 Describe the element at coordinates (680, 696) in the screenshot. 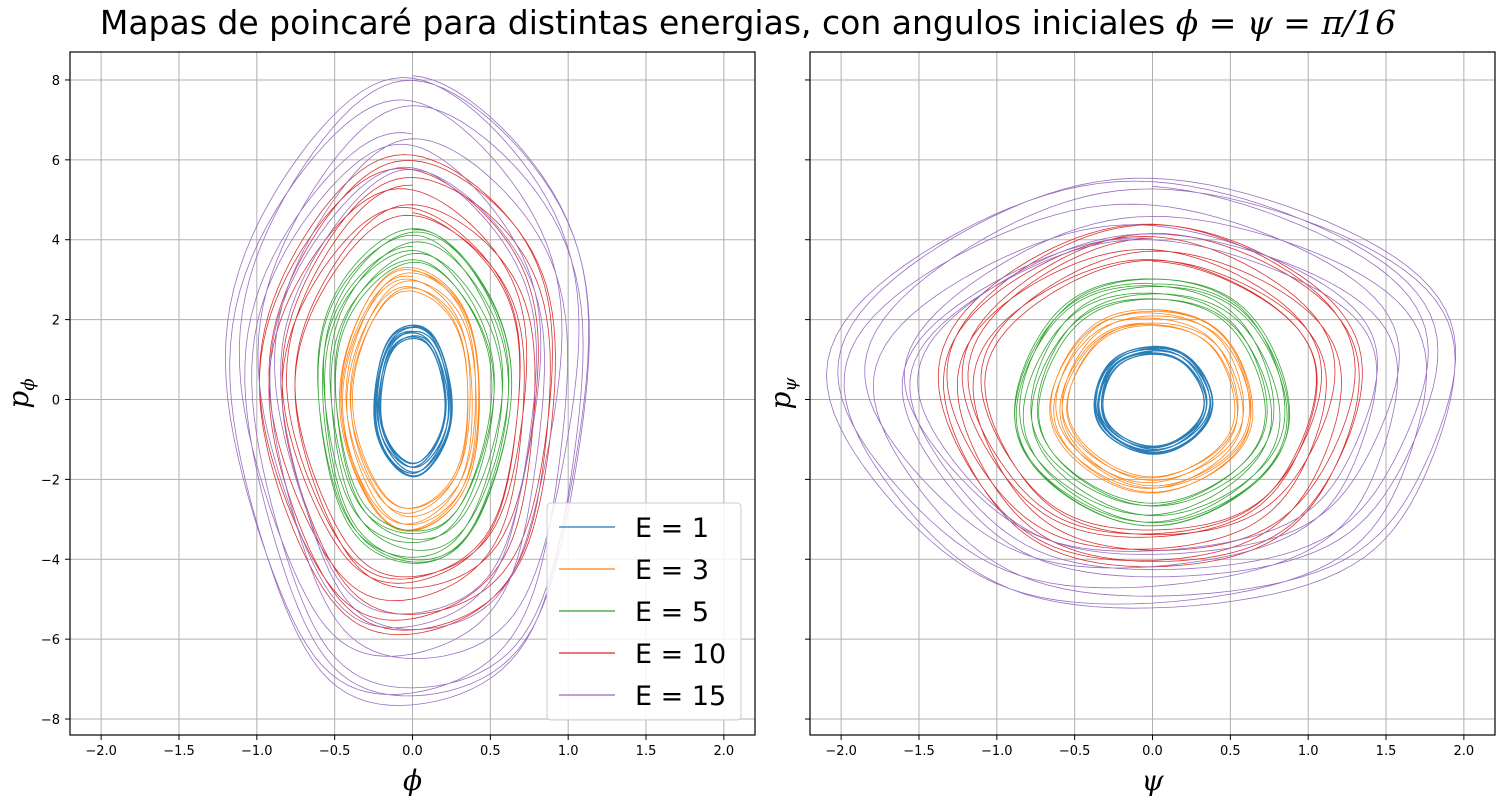

I see `legend-entry-label: E = 15` at that location.